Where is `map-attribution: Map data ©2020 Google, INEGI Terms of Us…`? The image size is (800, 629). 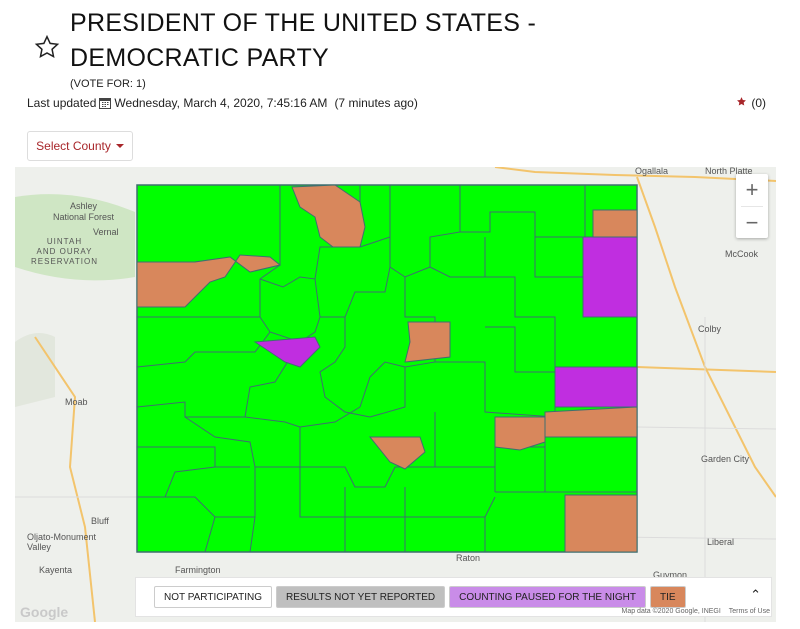 map-attribution: Map data ©2020 Google, INEGI Terms of Us… is located at coordinates (695, 611).